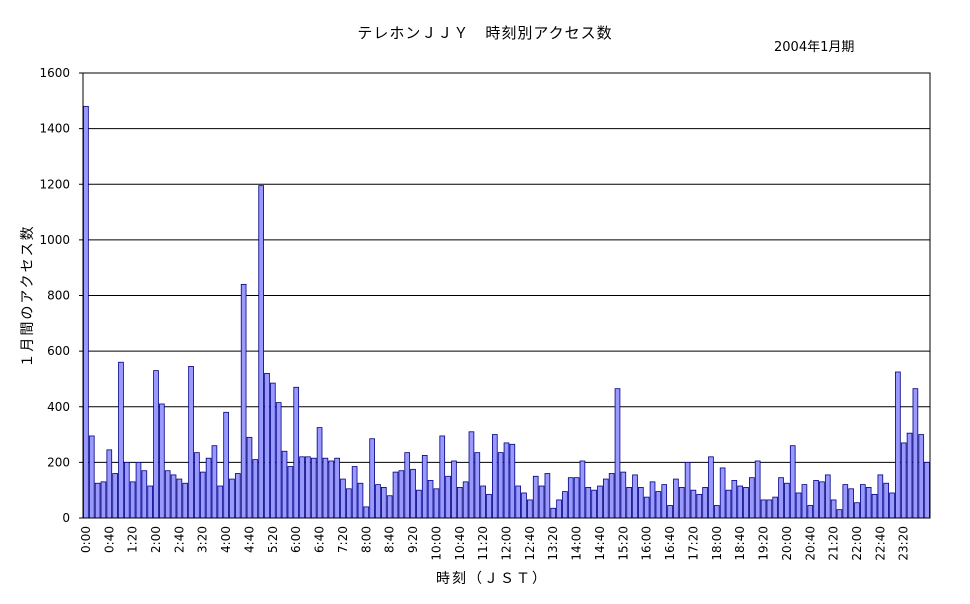 Image resolution: width=970 pixels, height=604 pixels. Describe the element at coordinates (436, 543) in the screenshot. I see `x-tick-label: 10:00` at that location.